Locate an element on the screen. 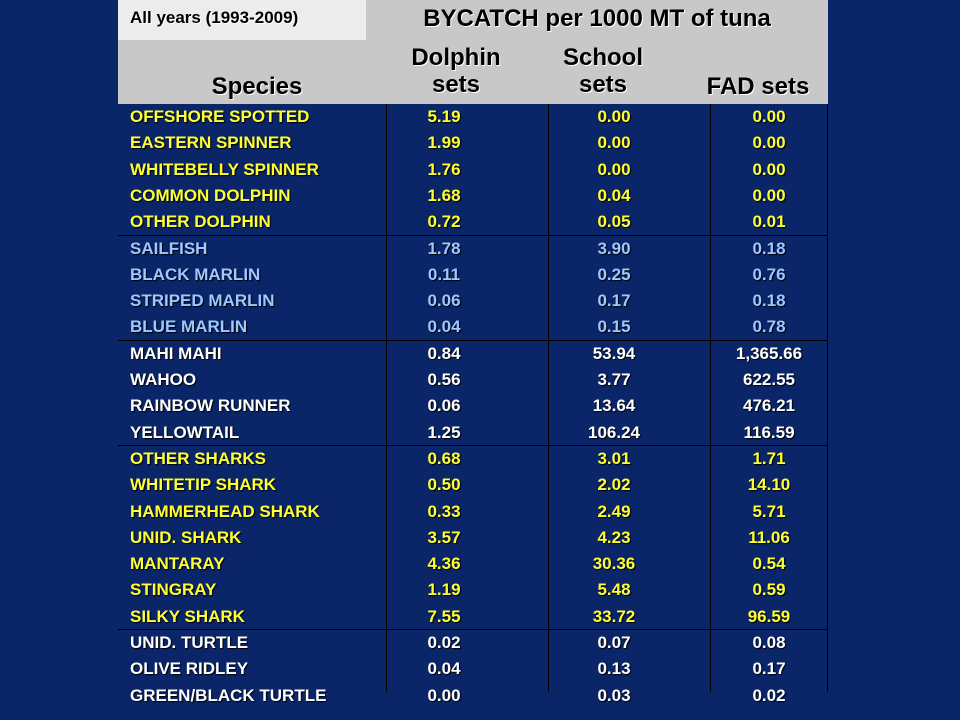 This screenshot has height=720, width=960. school-sets-cell: 3.77 is located at coordinates (614, 379).